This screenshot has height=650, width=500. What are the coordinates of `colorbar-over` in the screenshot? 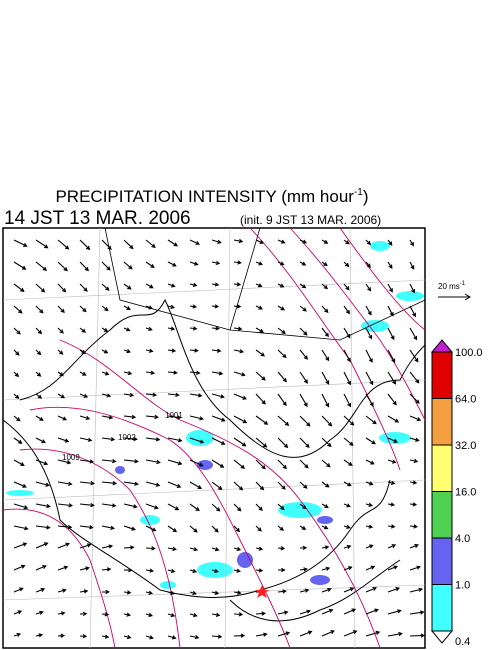 It's located at (442, 346).